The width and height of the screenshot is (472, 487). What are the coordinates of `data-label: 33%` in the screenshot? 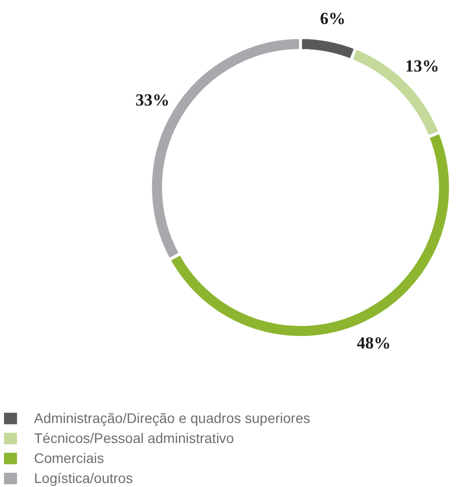 It's located at (152, 100).